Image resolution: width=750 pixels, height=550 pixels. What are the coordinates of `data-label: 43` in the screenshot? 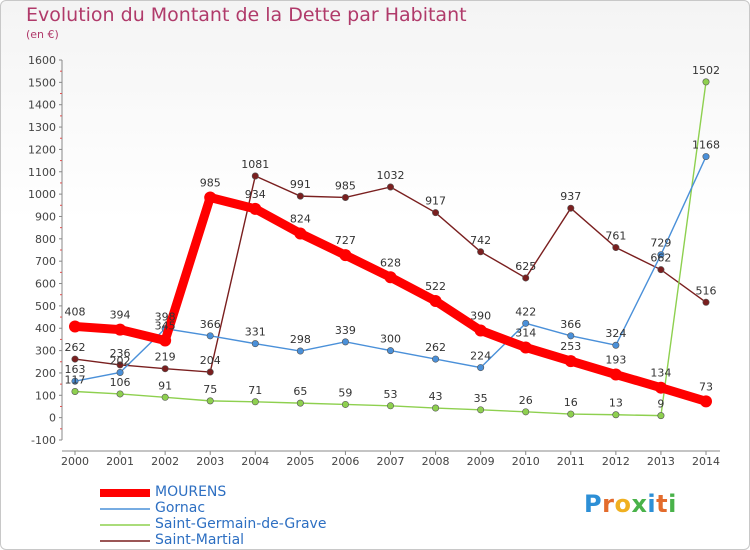 It's located at (436, 396).